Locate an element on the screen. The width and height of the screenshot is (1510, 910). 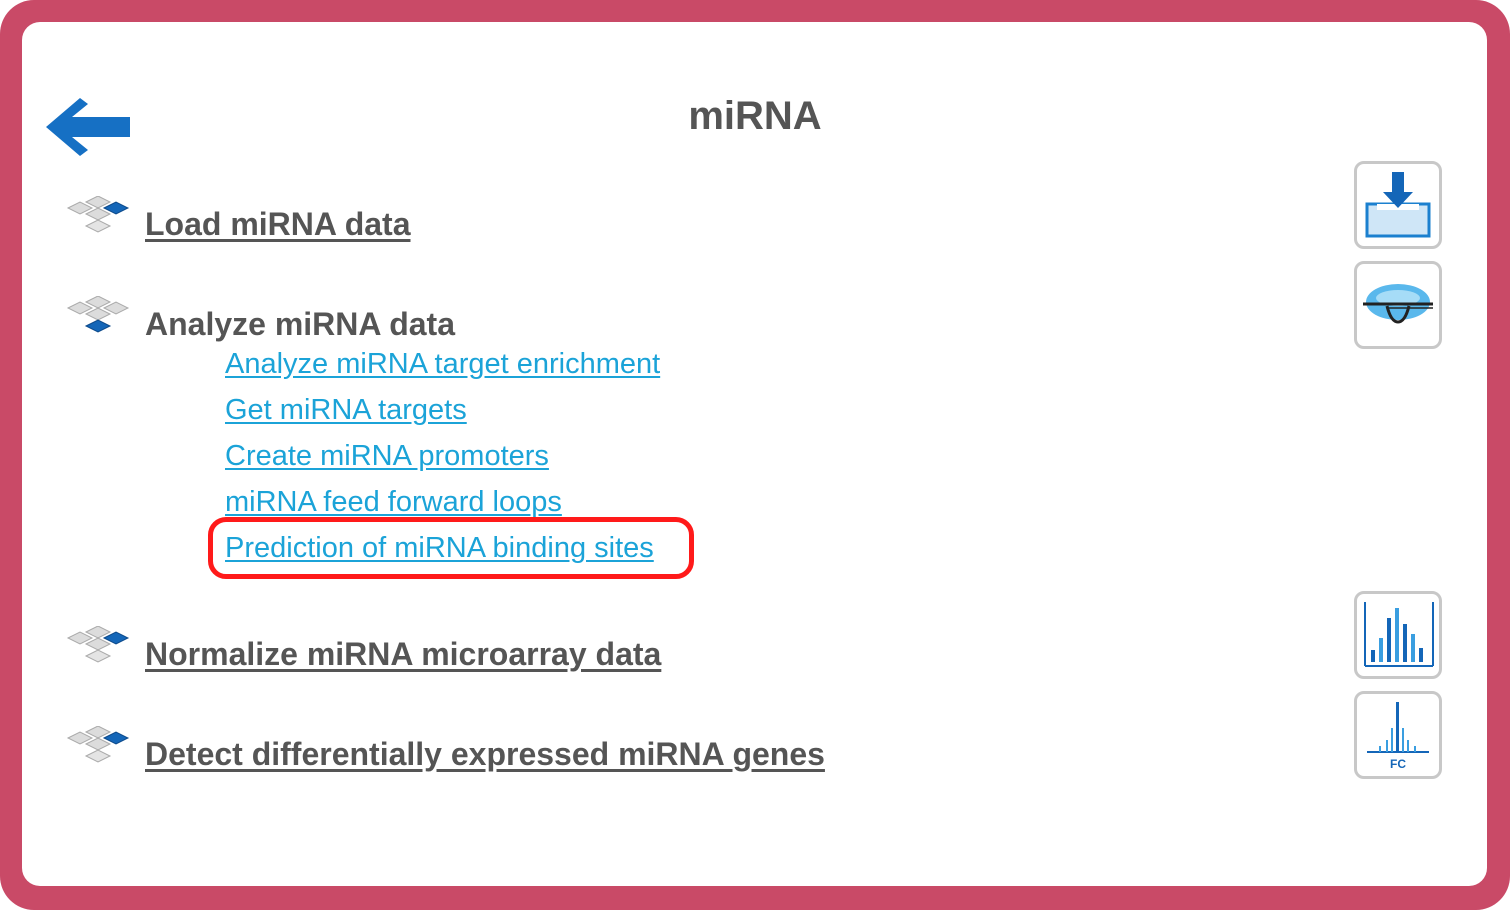
download-tray-icon is located at coordinates (1398, 205).